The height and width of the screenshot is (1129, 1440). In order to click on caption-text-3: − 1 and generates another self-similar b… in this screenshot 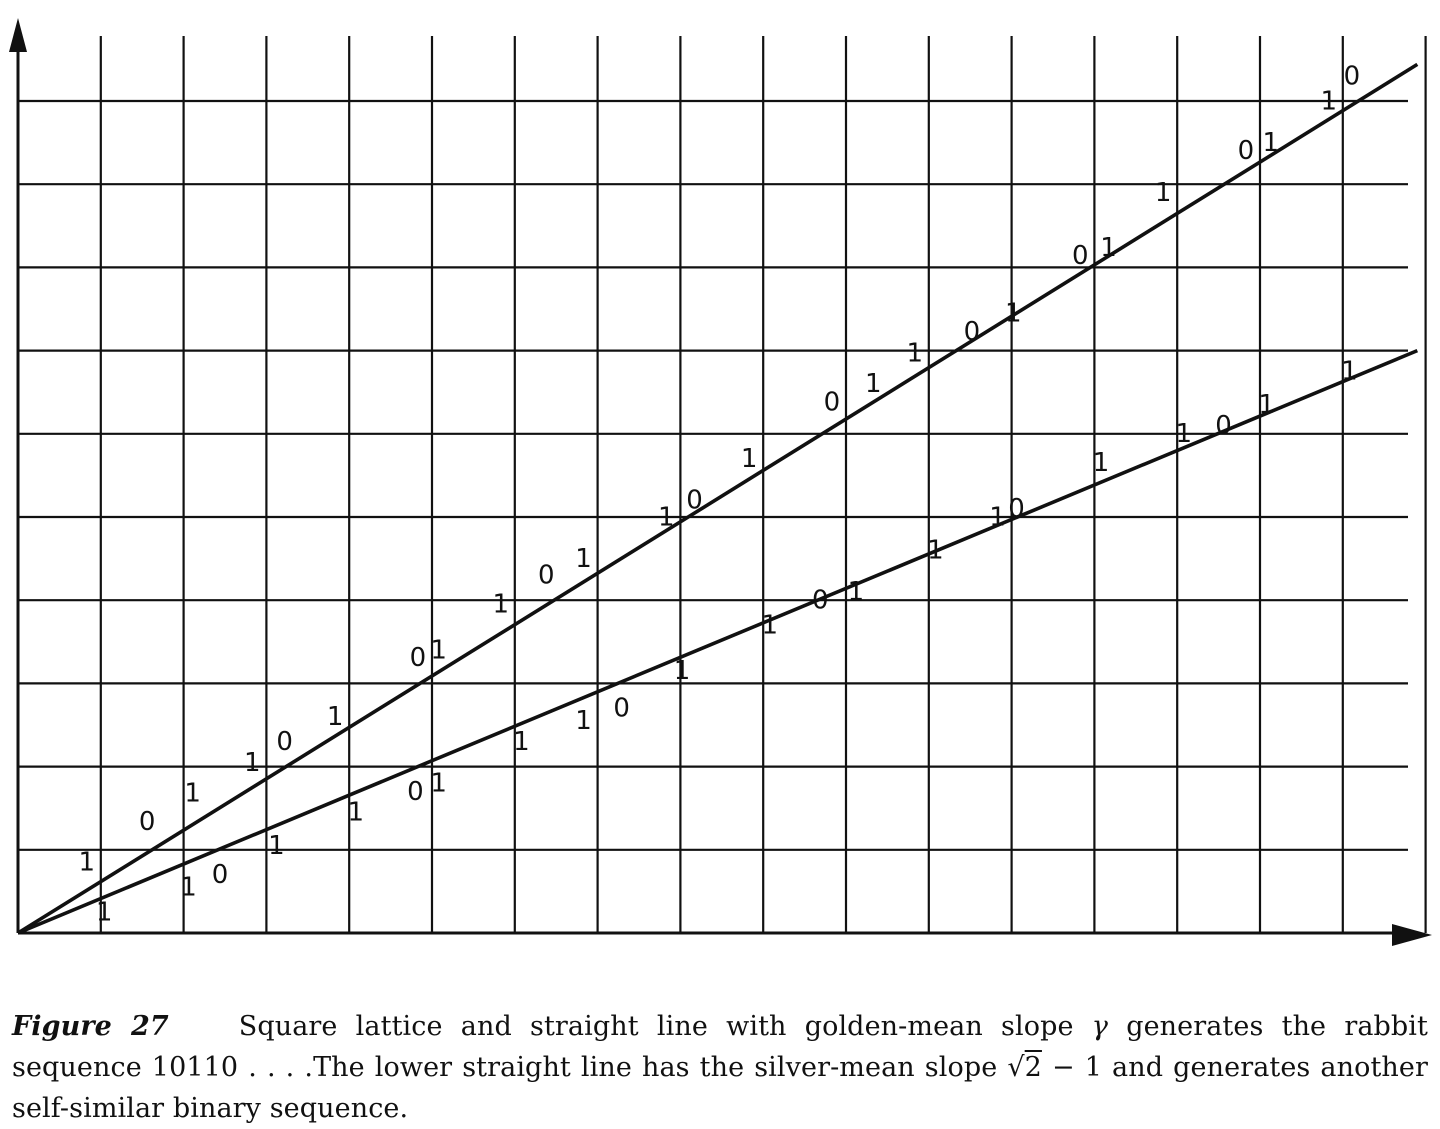, I will do `click(720, 1088)`.